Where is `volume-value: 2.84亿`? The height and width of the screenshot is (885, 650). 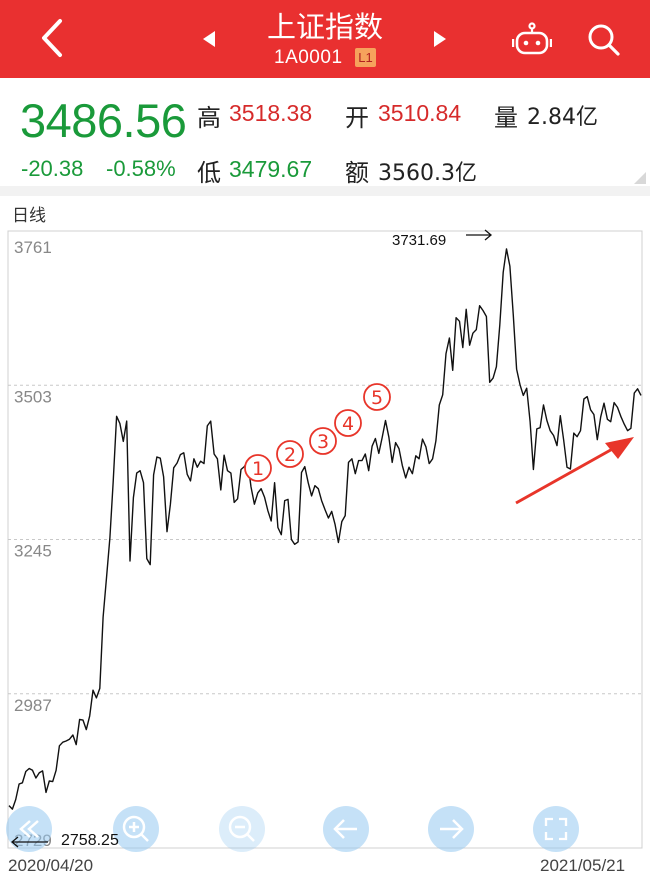
volume-value: 2.84亿 is located at coordinates (562, 117).